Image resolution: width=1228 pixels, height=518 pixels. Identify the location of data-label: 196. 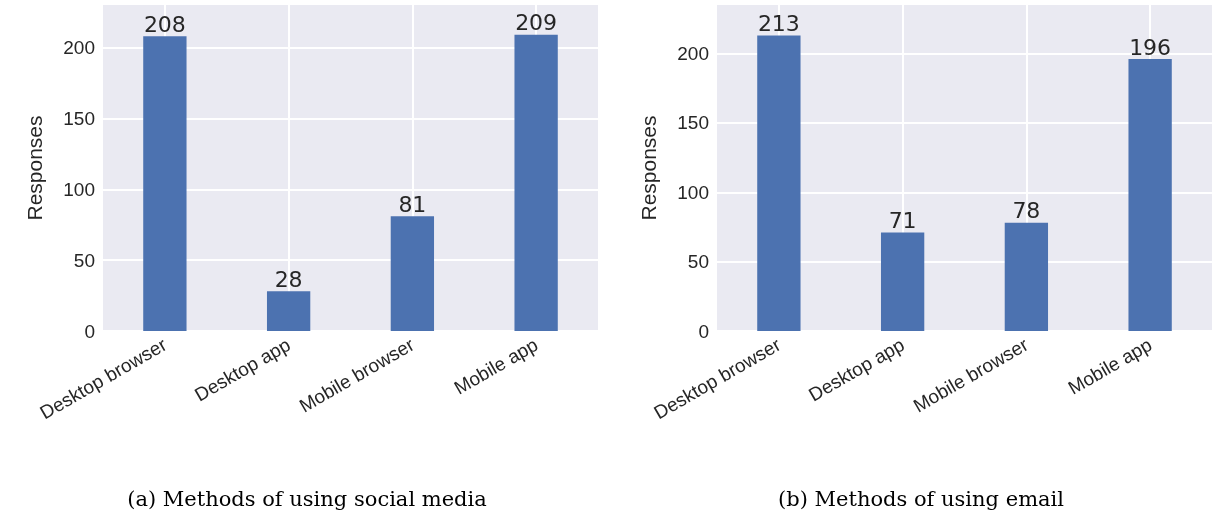
(1150, 47).